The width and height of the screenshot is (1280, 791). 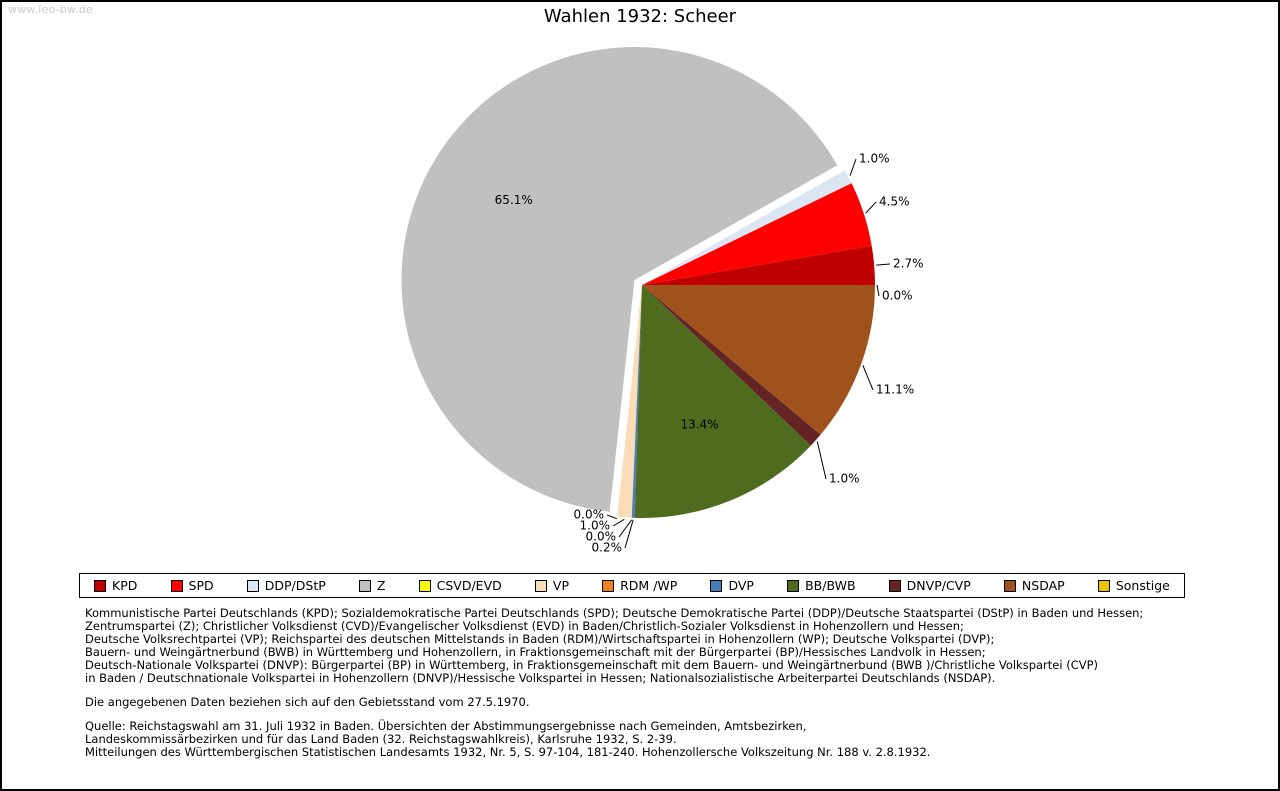 I want to click on legend-item-z: Z, so click(x=372, y=585).